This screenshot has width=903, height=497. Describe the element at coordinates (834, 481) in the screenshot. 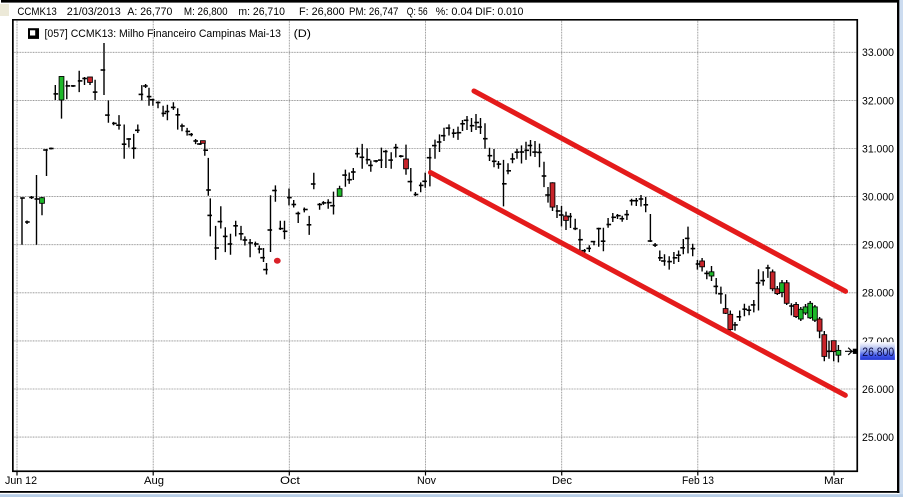

I see `svg-text: Mar` at that location.